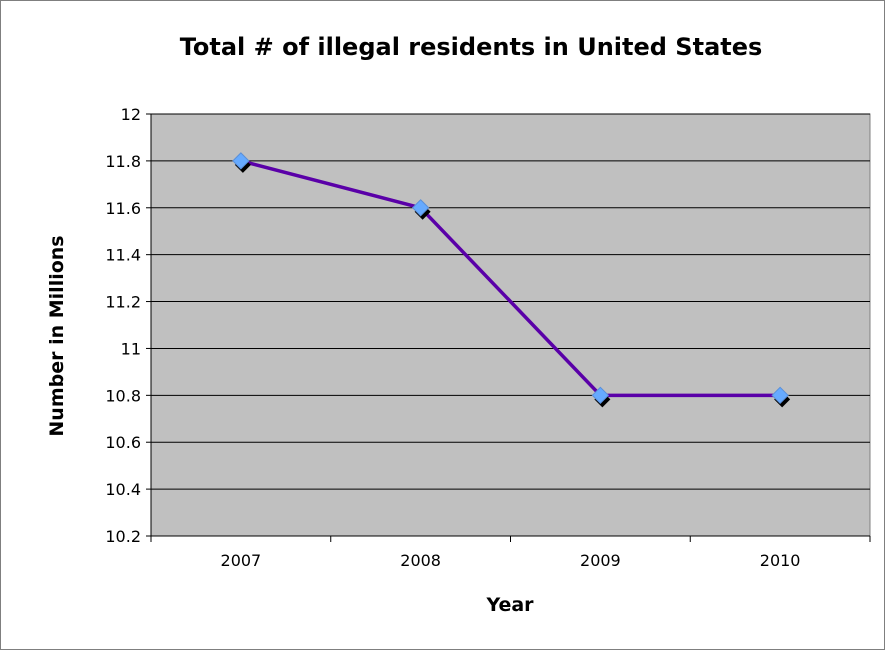 This screenshot has height=651, width=885. Describe the element at coordinates (123, 442) in the screenshot. I see `y-tick-label: 10.6` at that location.